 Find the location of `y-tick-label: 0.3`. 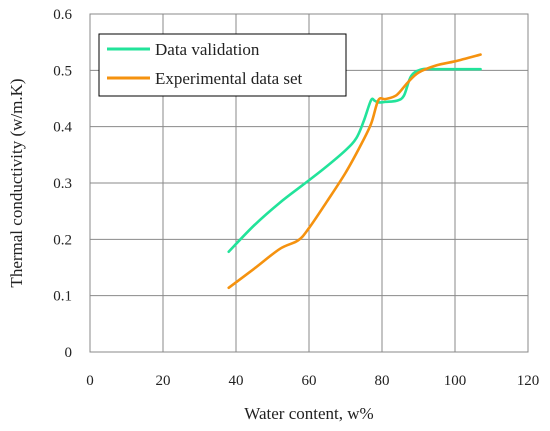

y-tick-label: 0.3 is located at coordinates (62, 184).